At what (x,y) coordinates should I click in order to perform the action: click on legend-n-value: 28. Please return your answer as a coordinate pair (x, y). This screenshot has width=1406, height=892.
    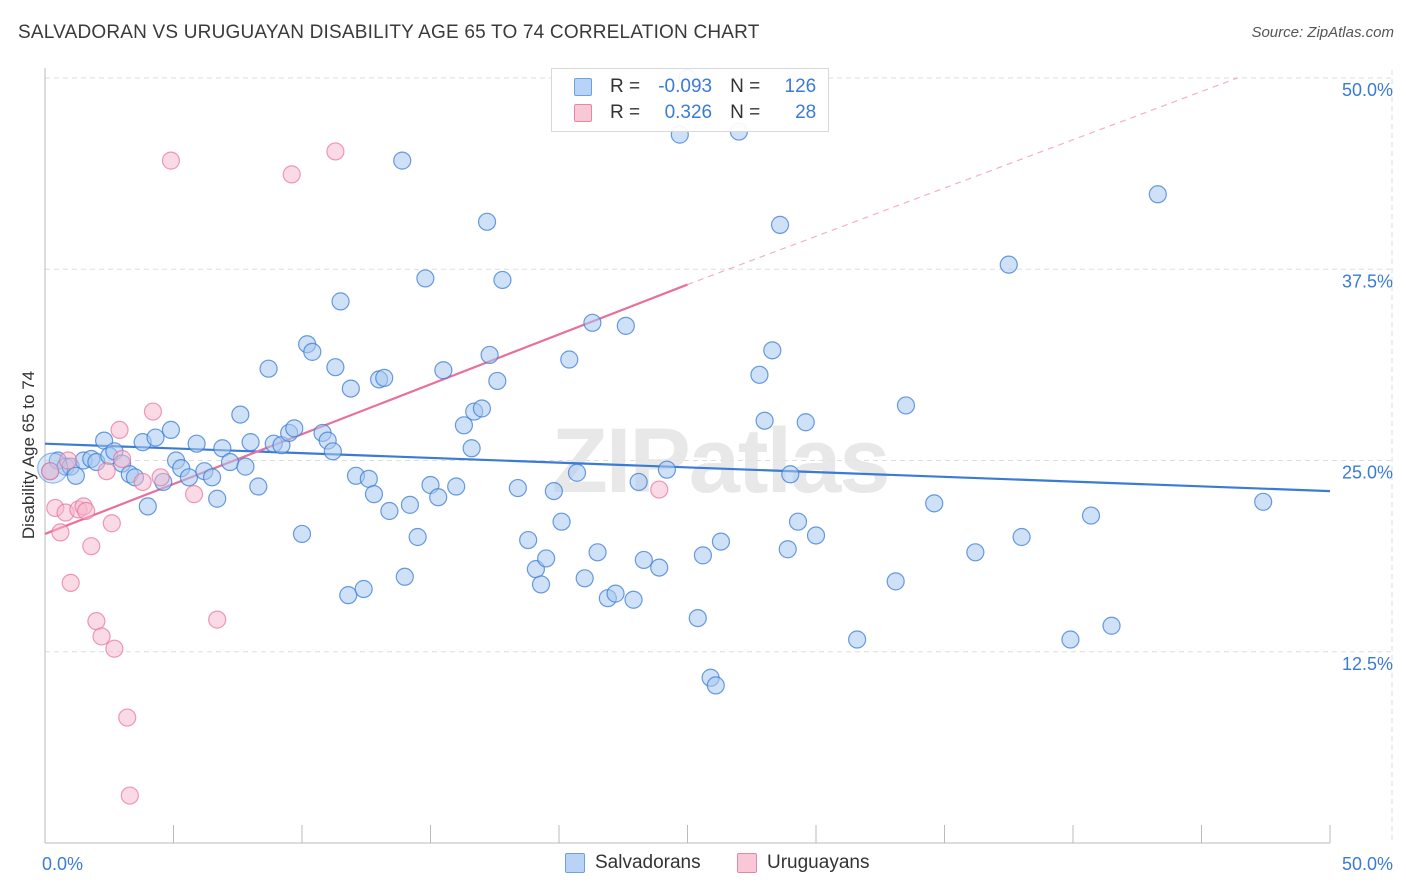
    Looking at the image, I should click on (806, 112).